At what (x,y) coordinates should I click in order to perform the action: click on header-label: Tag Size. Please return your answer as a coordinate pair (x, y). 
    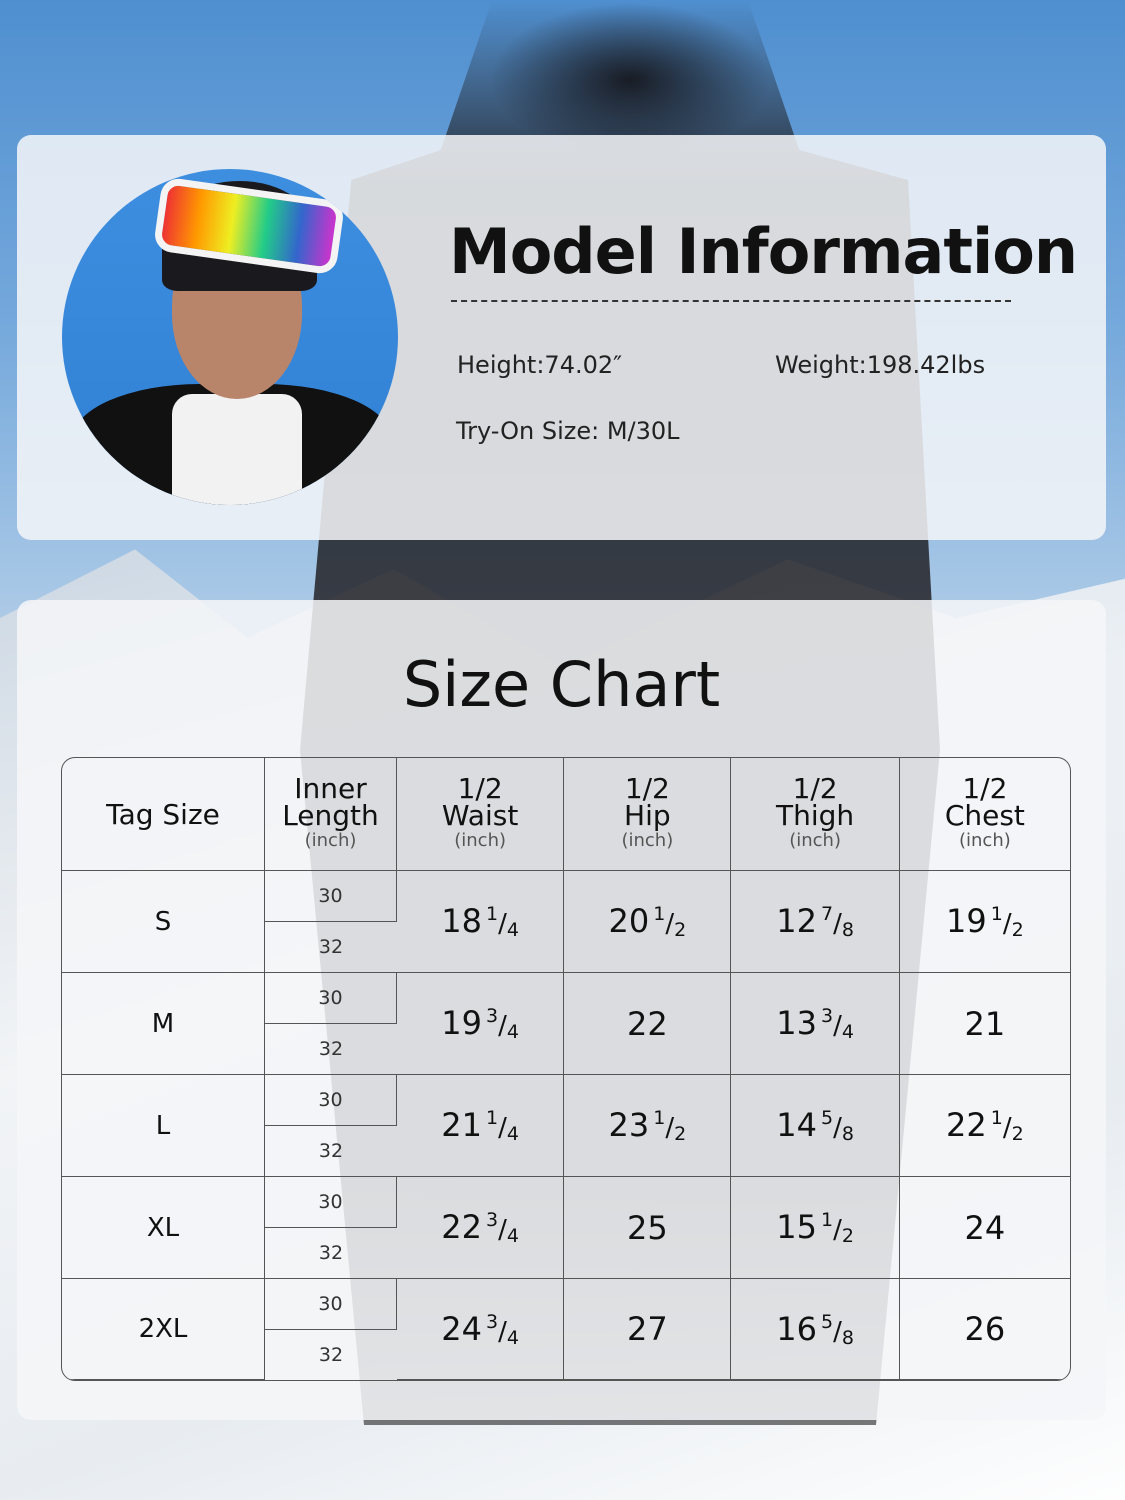
    Looking at the image, I should click on (163, 814).